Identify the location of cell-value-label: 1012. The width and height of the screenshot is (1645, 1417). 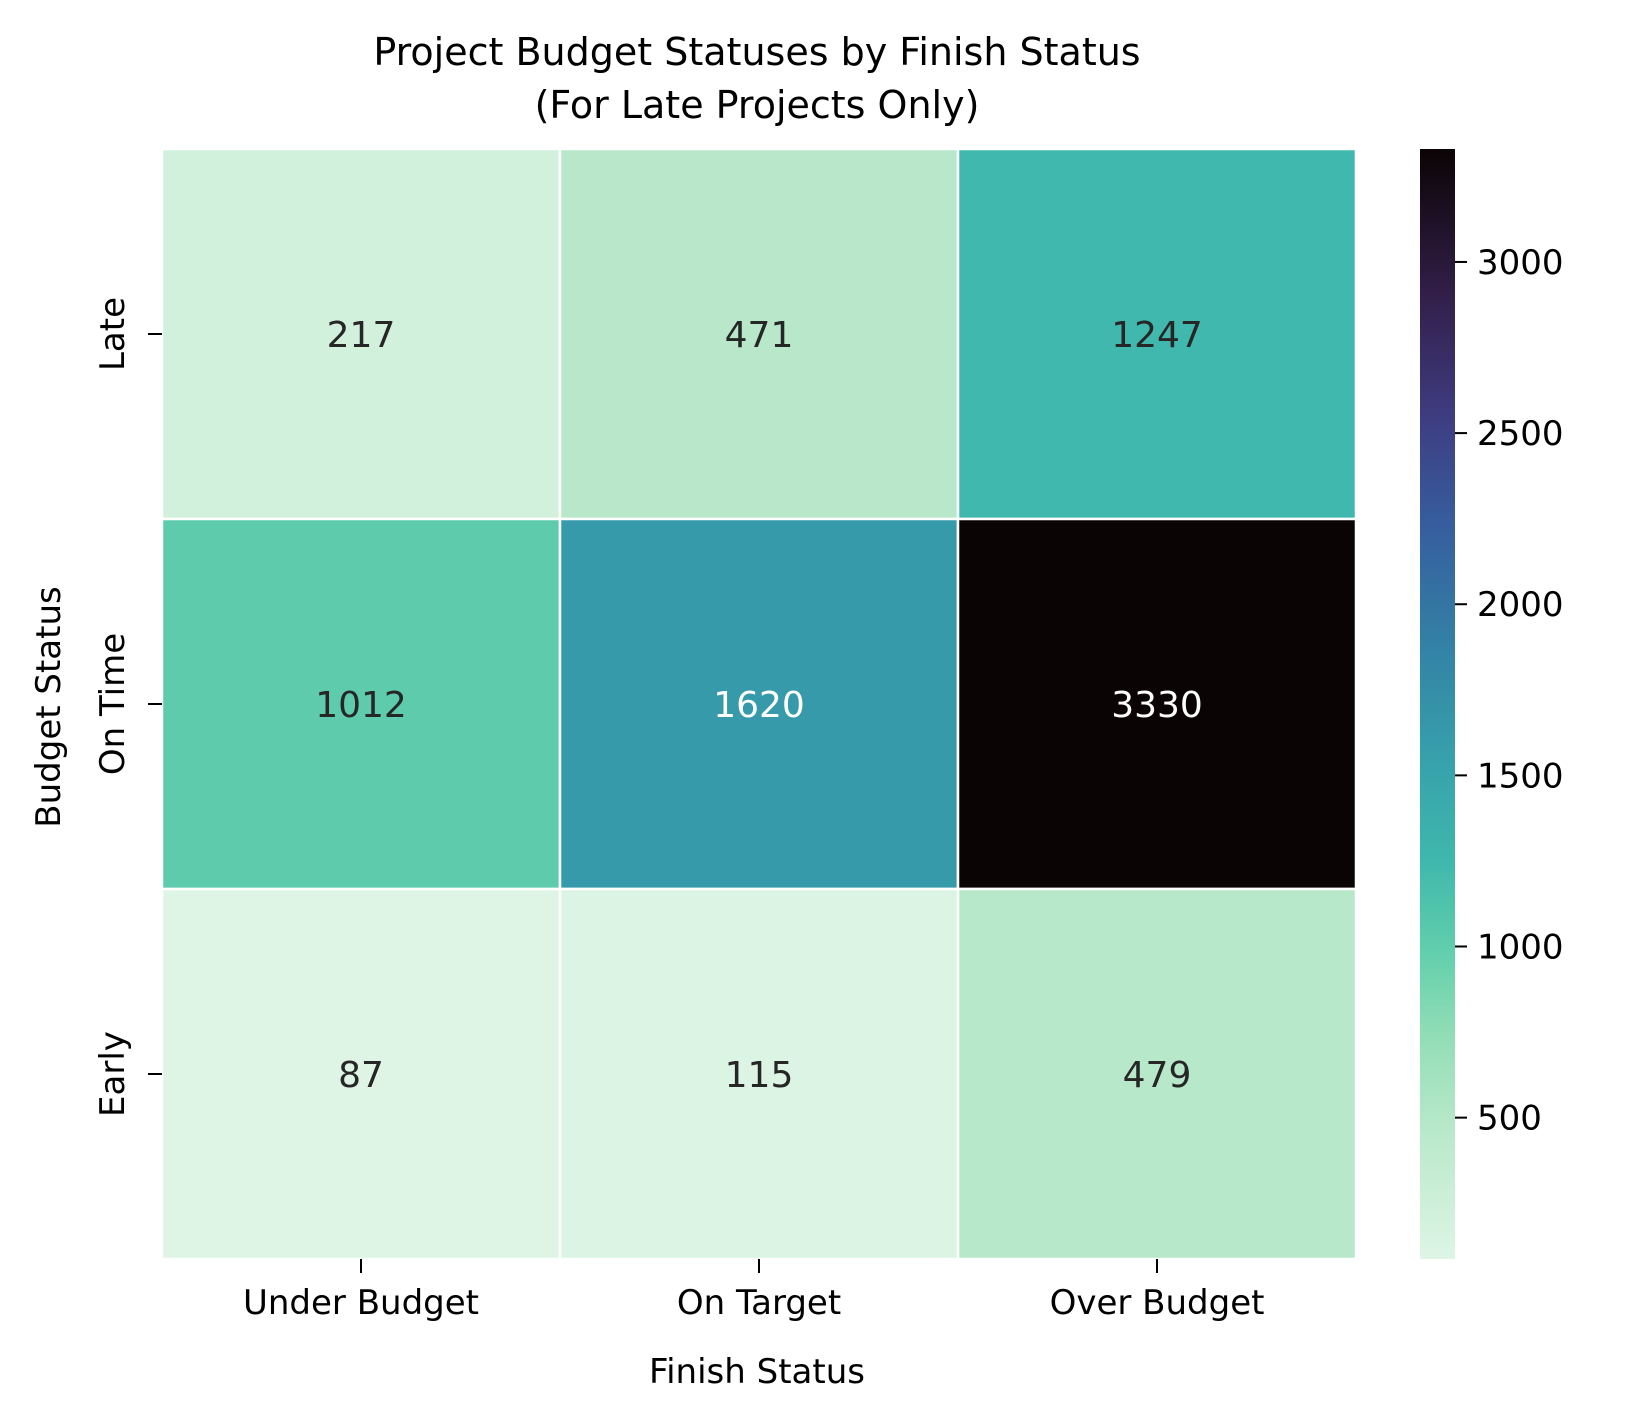
(361, 705).